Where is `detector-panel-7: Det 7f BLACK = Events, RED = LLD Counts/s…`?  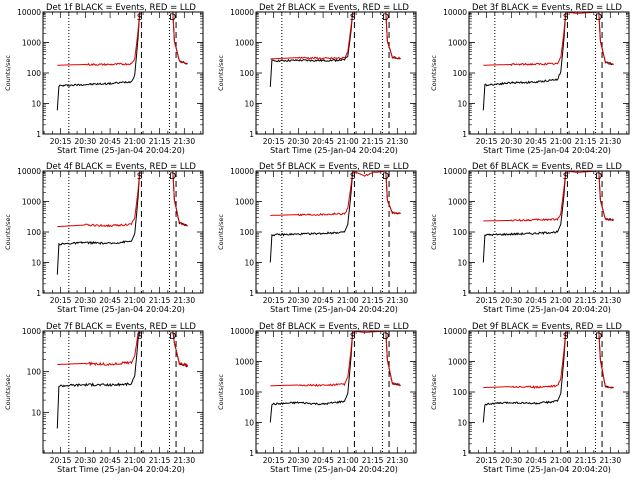 detector-panel-7: Det 7f BLACK = Events, RED = LLD Counts/s… is located at coordinates (104, 398).